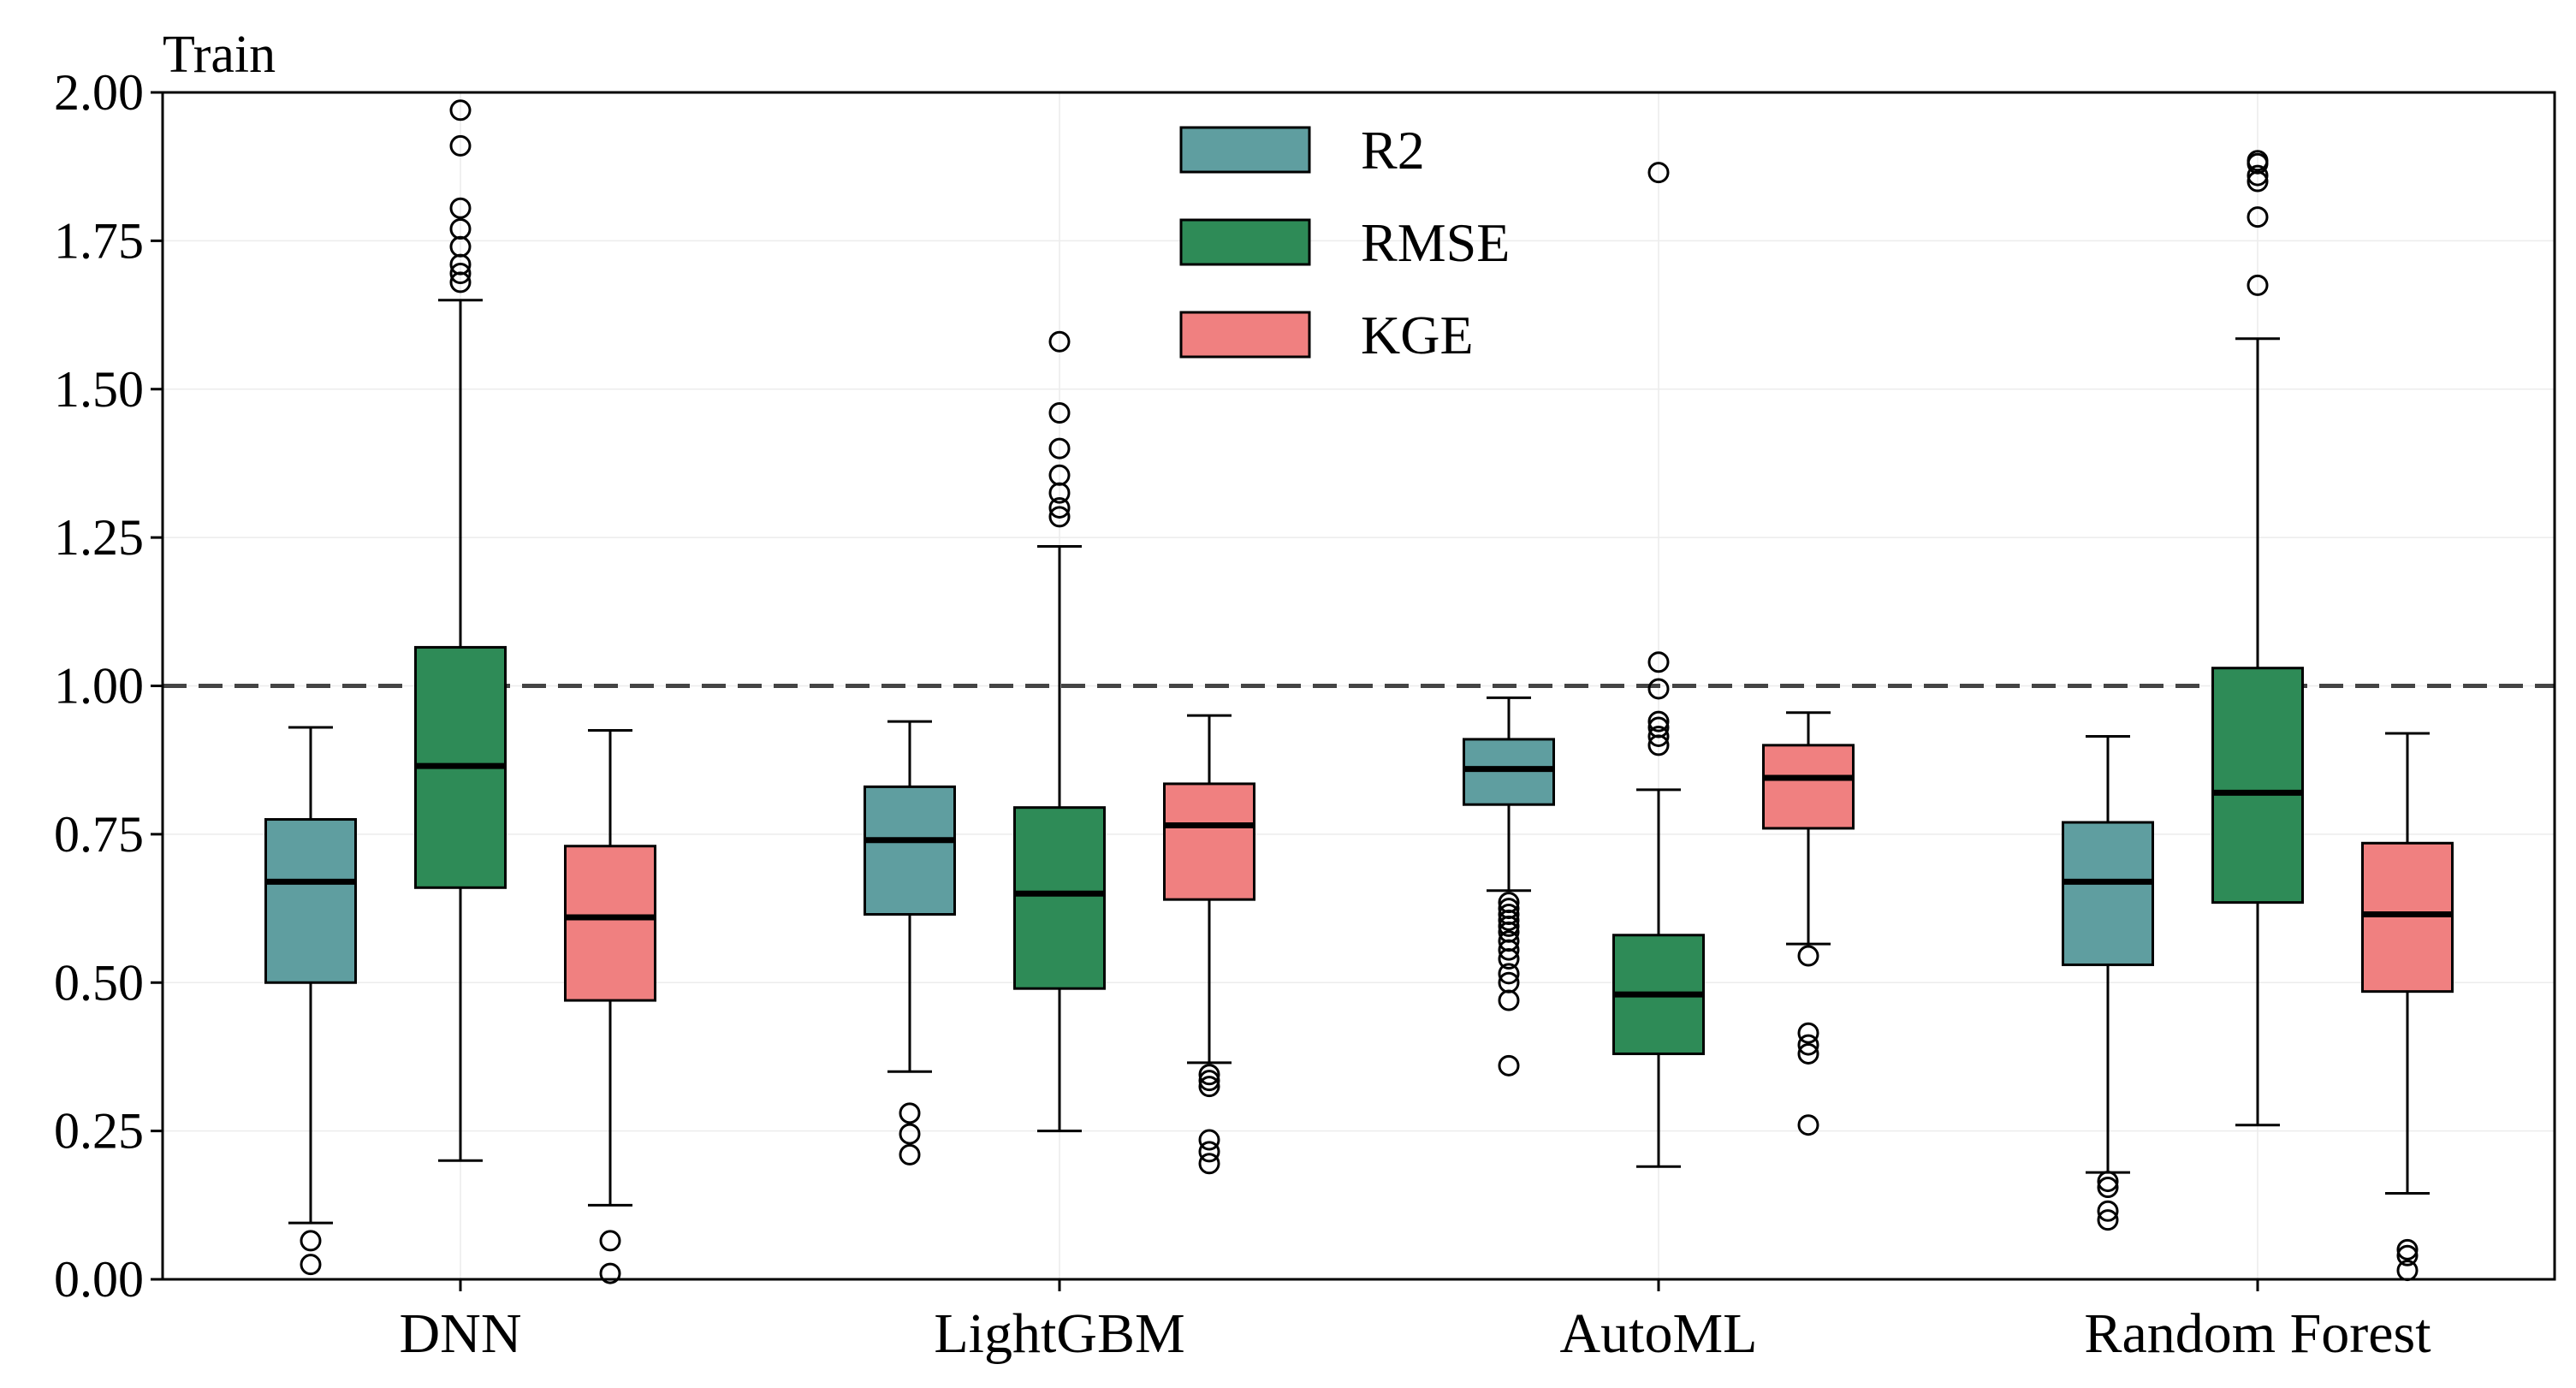  Describe the element at coordinates (1344, 242) in the screenshot. I see `legend: R2 RMSE KGE` at that location.